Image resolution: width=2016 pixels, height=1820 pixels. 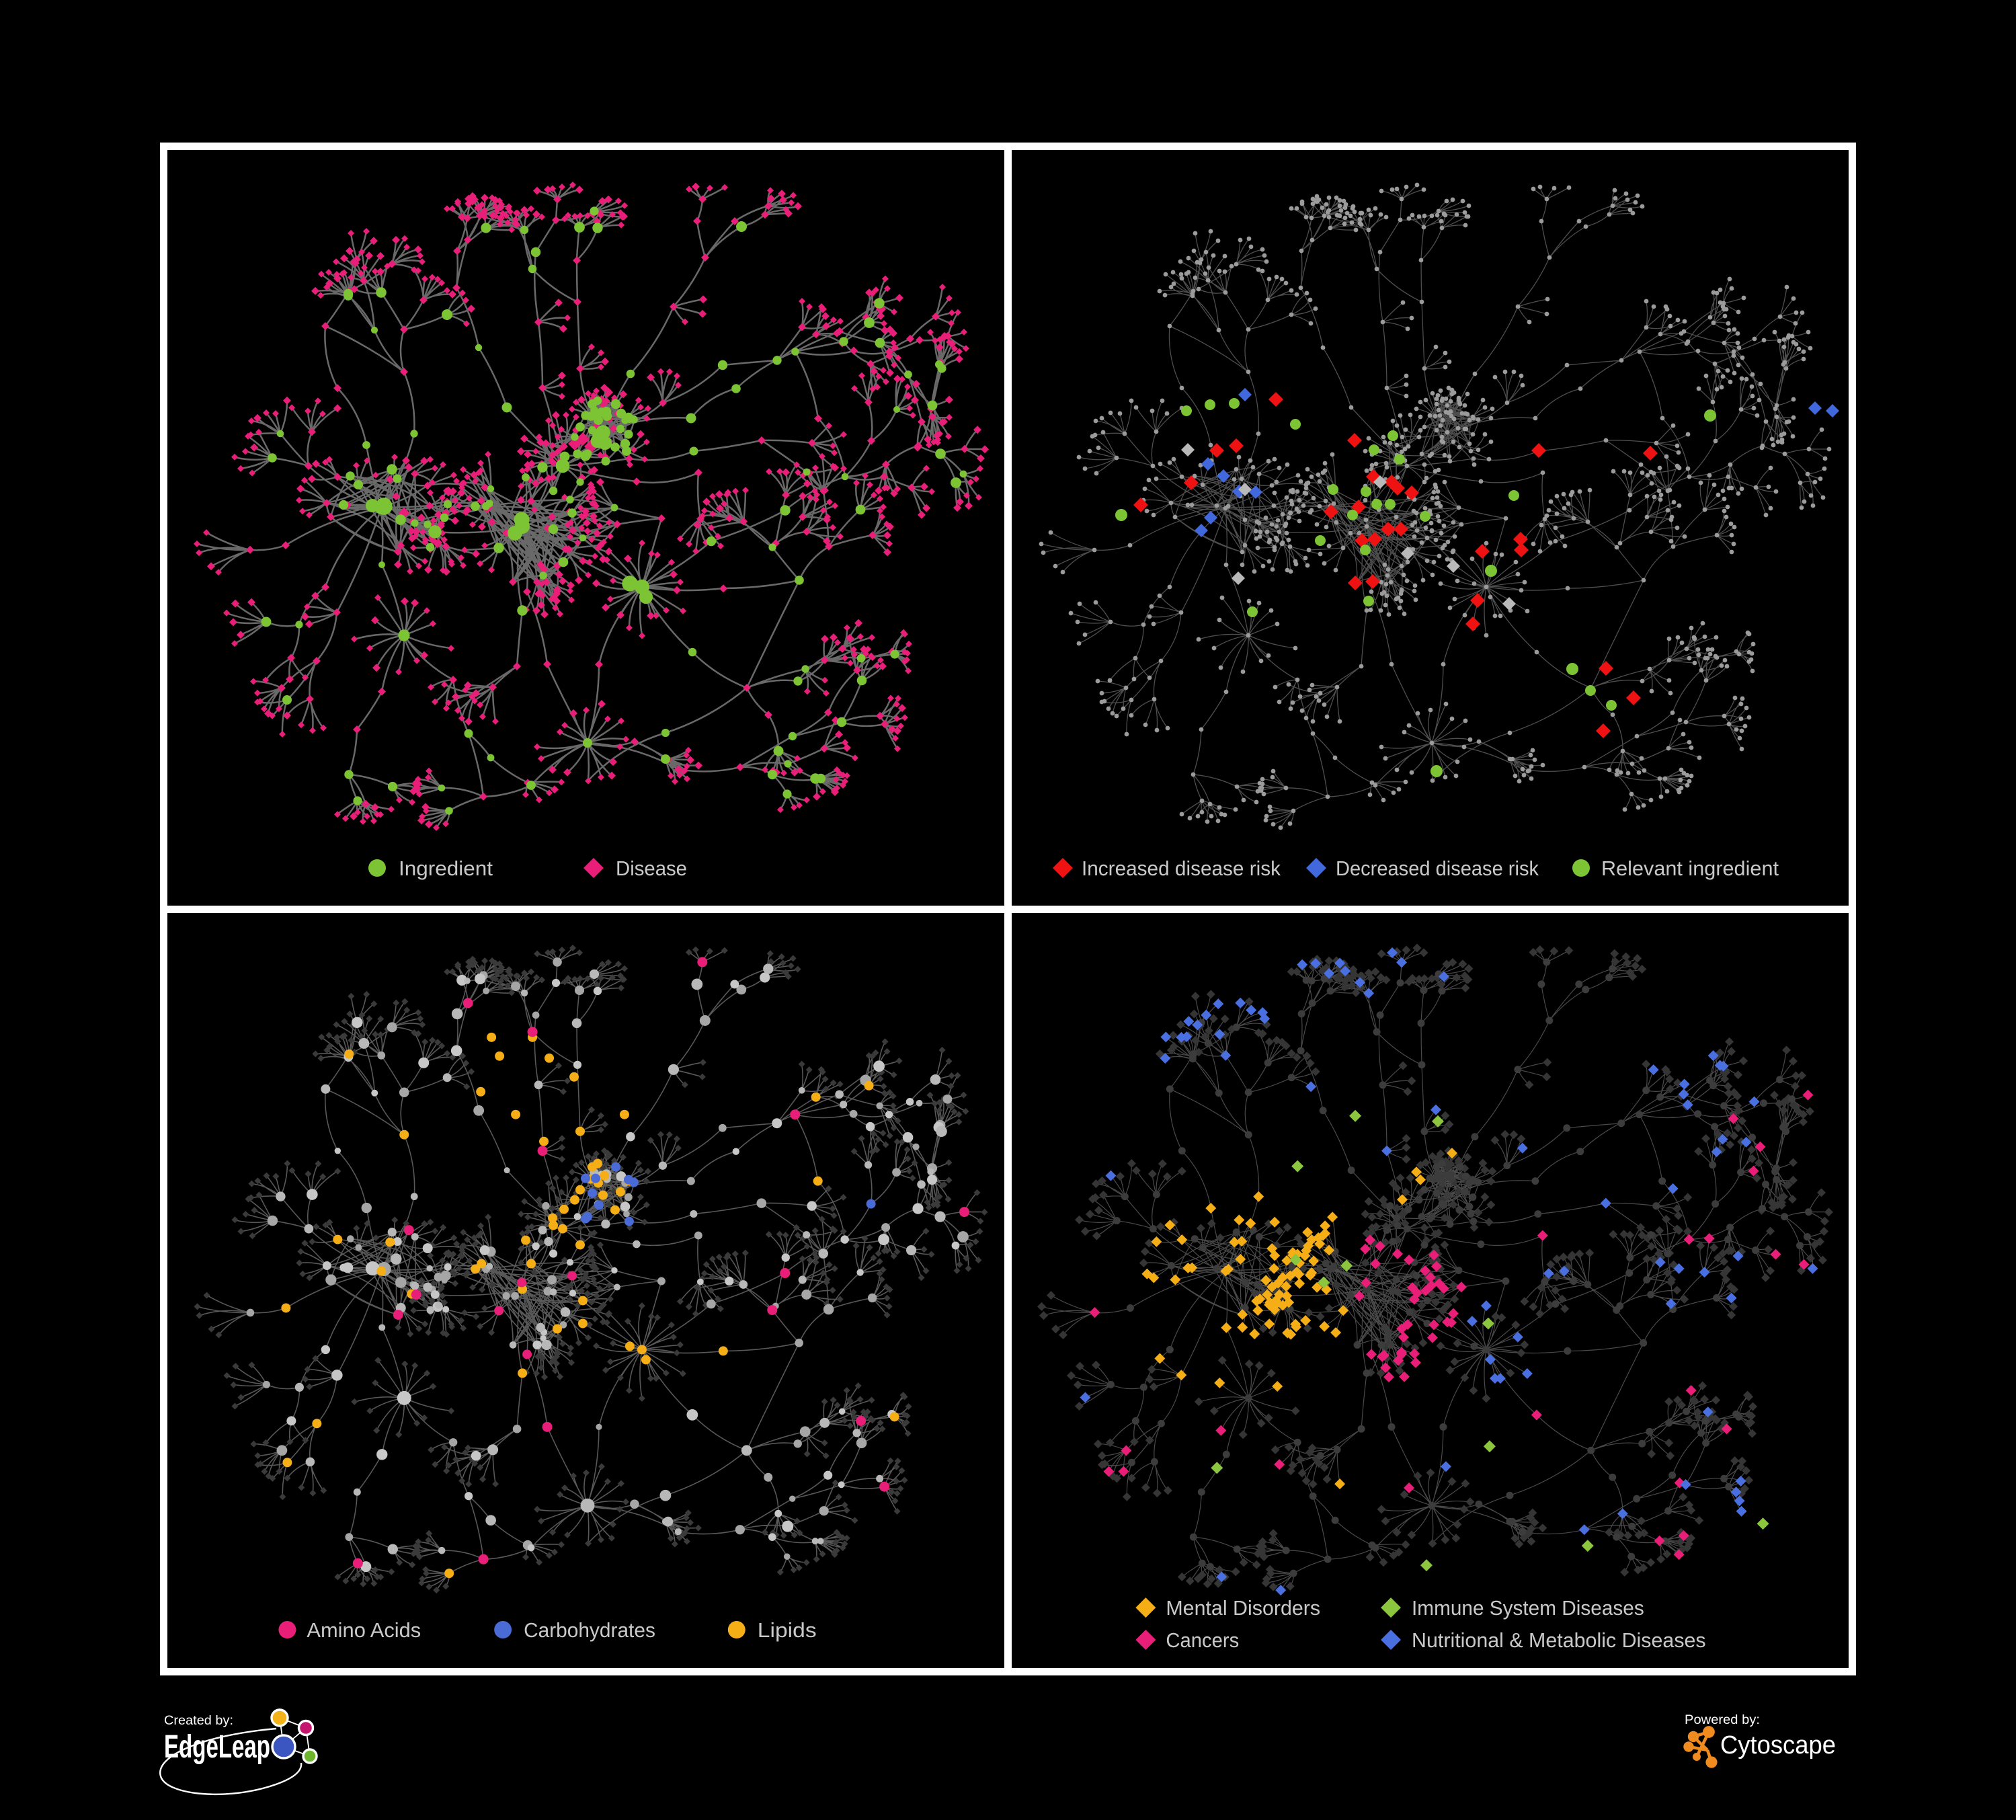 I want to click on svg-text: Lipids, so click(x=787, y=1630).